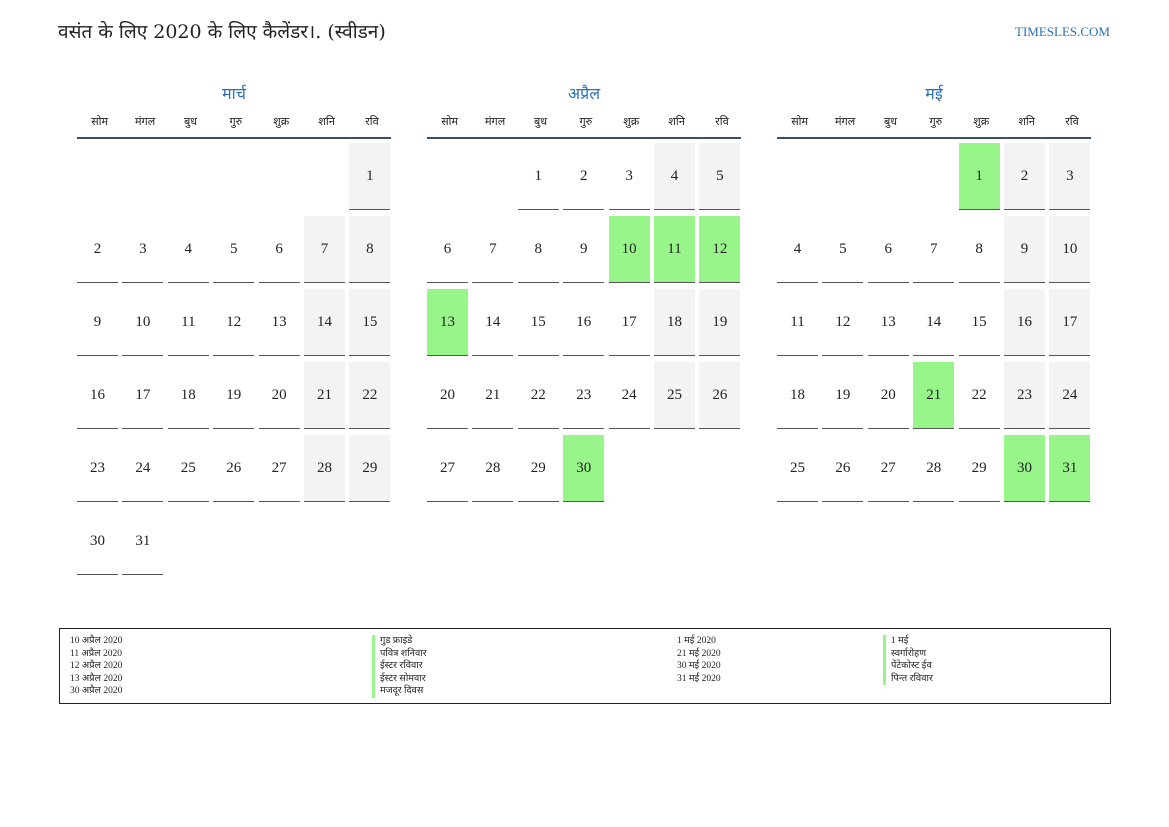 The height and width of the screenshot is (827, 1169). Describe the element at coordinates (676, 121) in the screenshot. I see `weekday-label: शनि` at that location.